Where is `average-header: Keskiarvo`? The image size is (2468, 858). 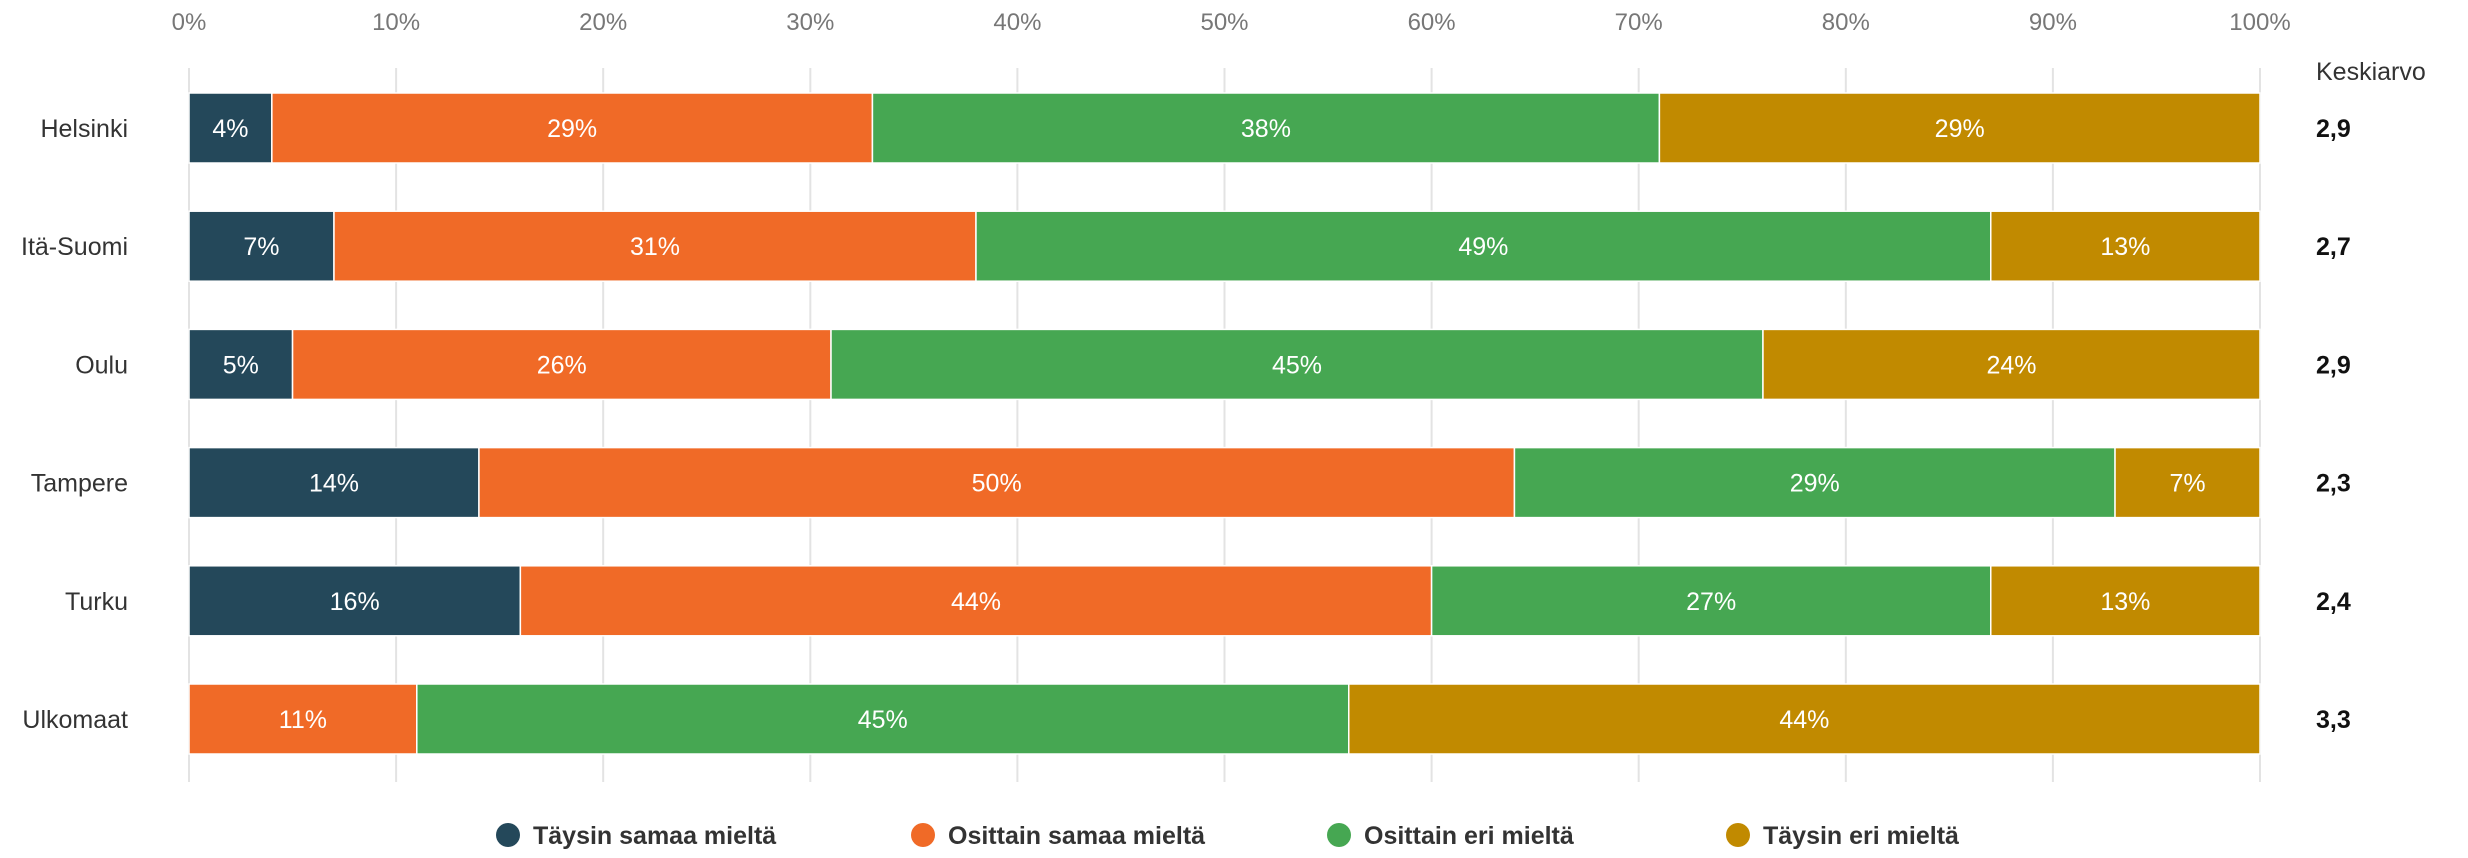
average-header: Keskiarvo is located at coordinates (2371, 72).